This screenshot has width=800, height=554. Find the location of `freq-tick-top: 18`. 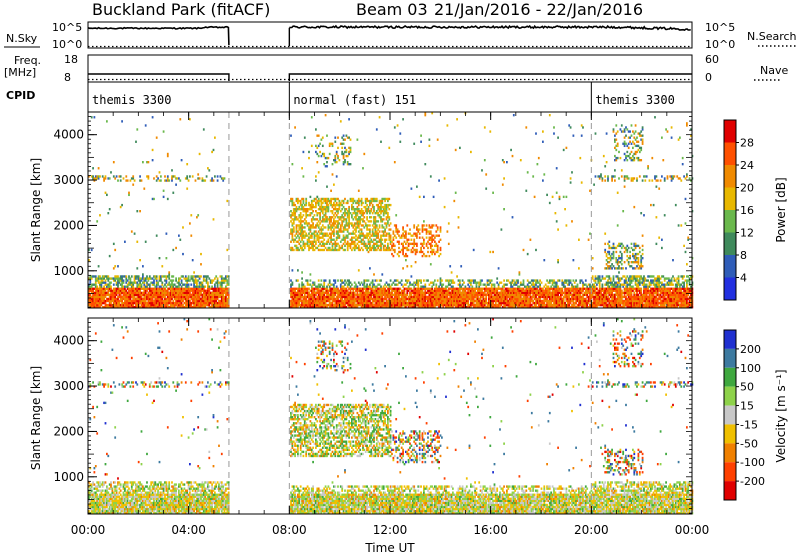

freq-tick-top: 18 is located at coordinates (71, 59).